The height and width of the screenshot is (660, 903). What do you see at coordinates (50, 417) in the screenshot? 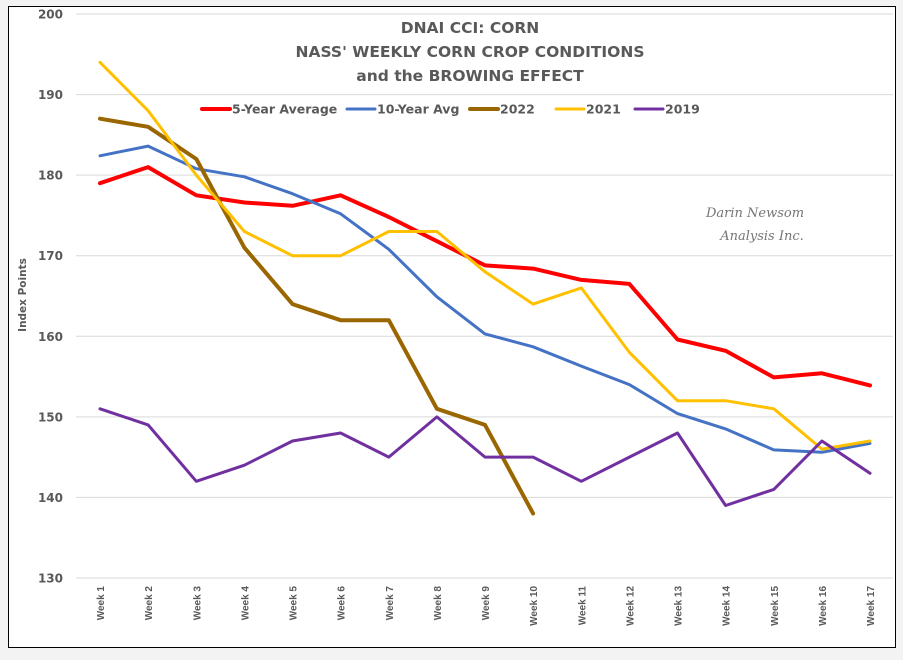
I see `y-tick-label: 150` at bounding box center [50, 417].